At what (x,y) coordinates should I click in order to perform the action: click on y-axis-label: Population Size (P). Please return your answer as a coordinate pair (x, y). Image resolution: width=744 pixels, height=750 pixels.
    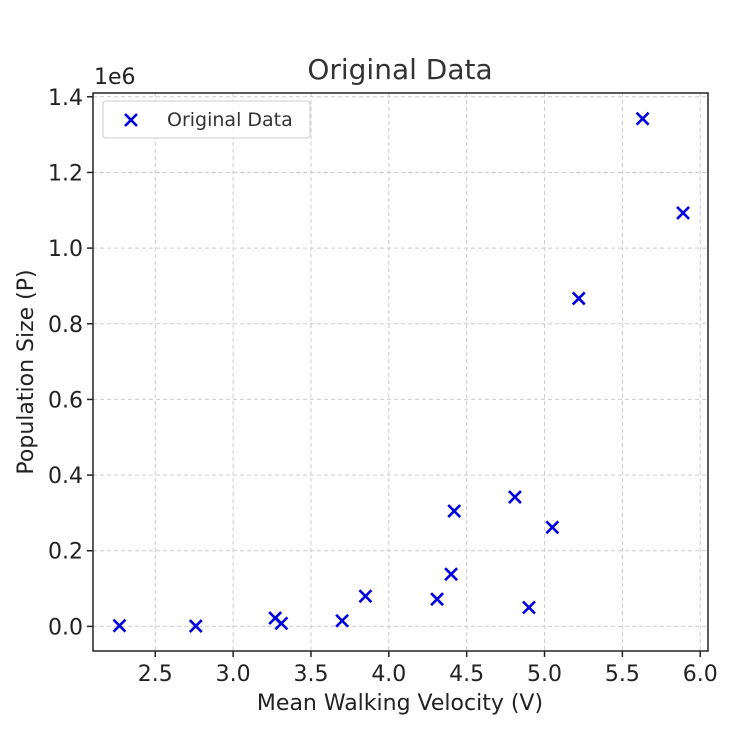
    Looking at the image, I should click on (26, 371).